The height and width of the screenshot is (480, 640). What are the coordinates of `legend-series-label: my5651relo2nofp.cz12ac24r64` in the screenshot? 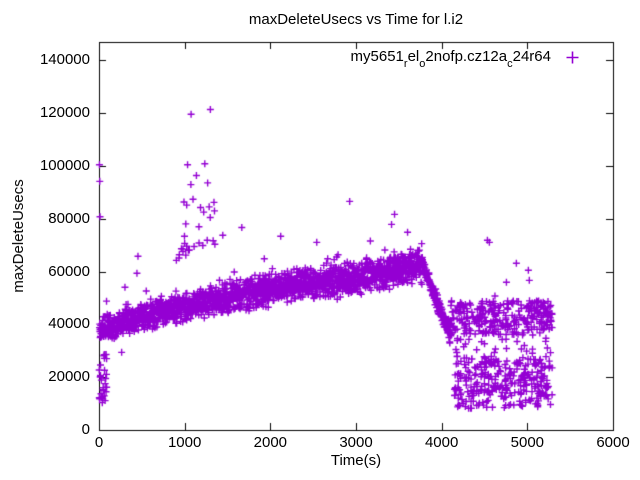 It's located at (450, 59).